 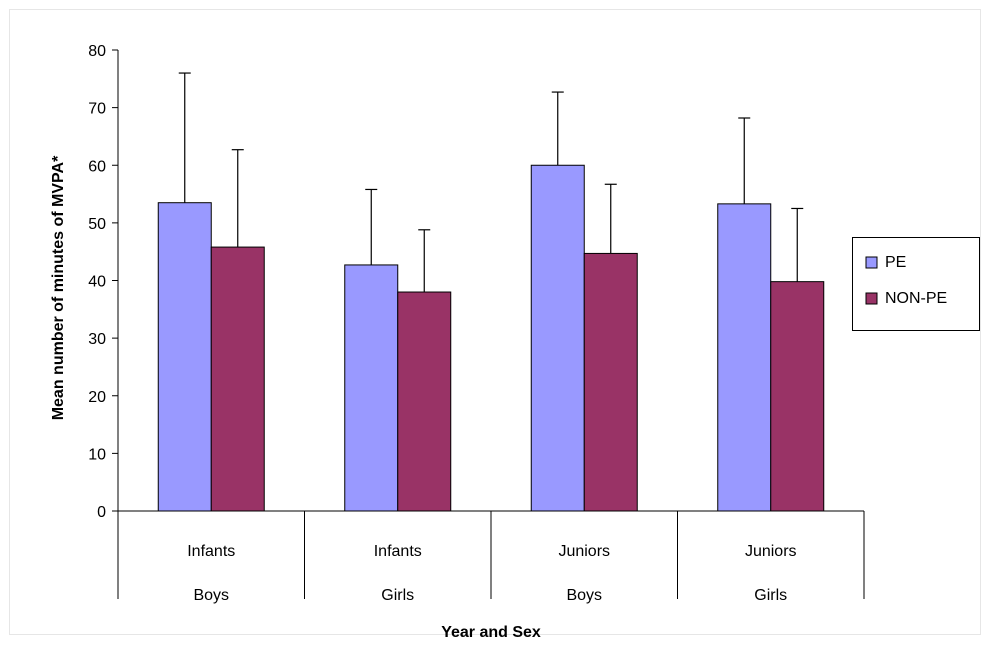 I want to click on x-category-sex-label-0: Boys, so click(x=211, y=595).